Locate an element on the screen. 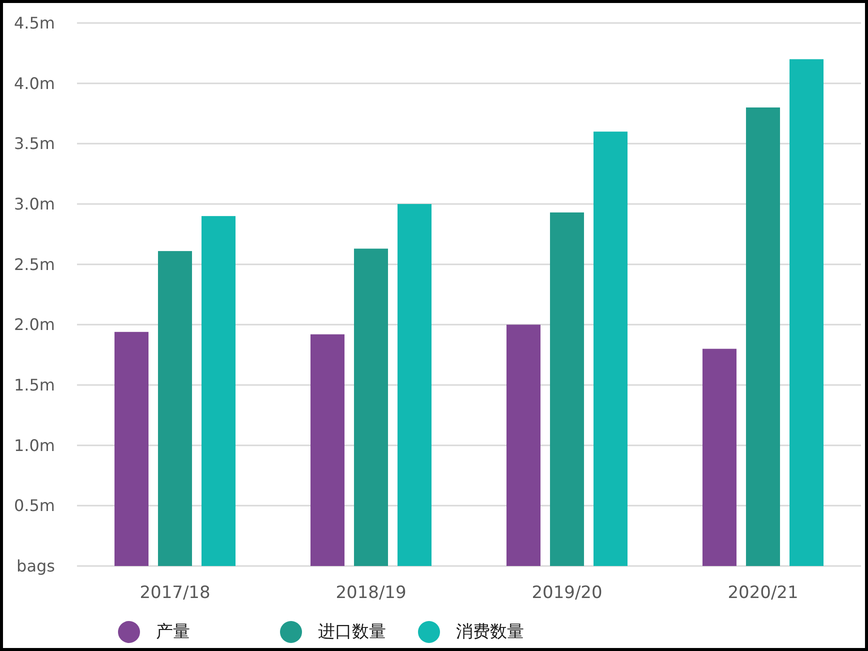 Image resolution: width=868 pixels, height=651 pixels. y-tick-label: 4.0m is located at coordinates (34, 83).